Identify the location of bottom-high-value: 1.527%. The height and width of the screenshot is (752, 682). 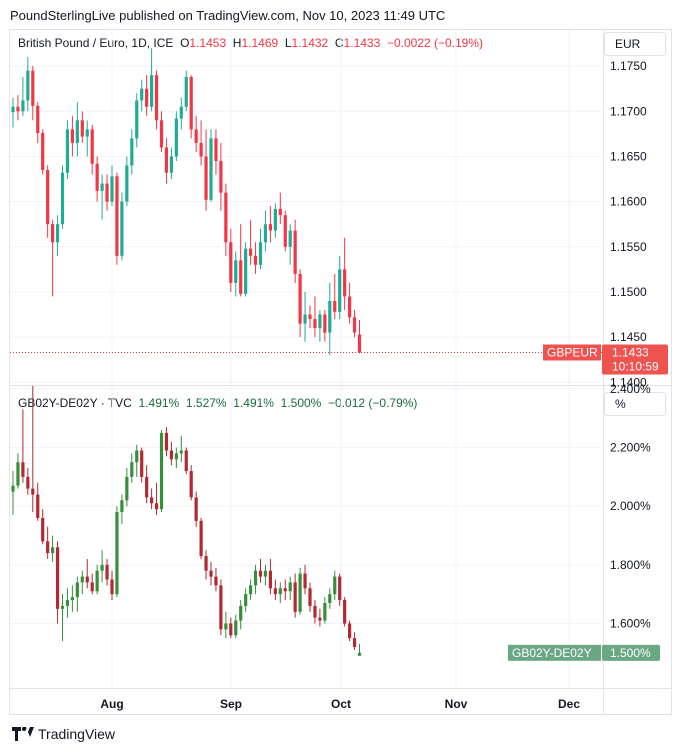
(206, 403).